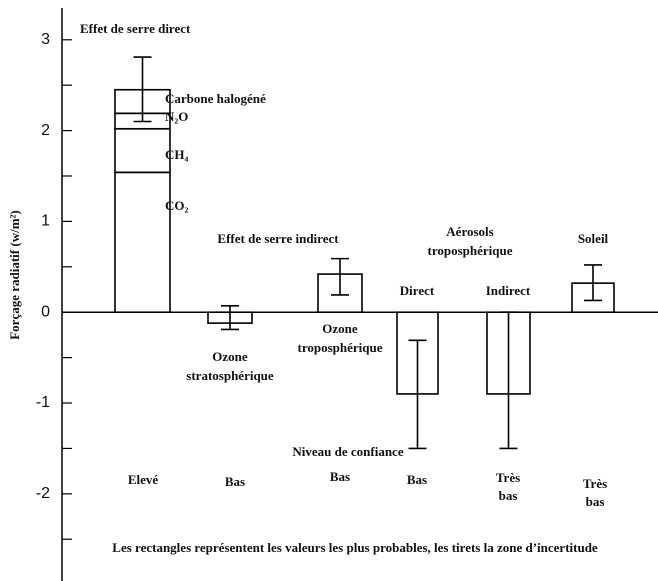 This screenshot has width=658, height=581. Describe the element at coordinates (508, 290) in the screenshot. I see `category-label: Indirect` at that location.